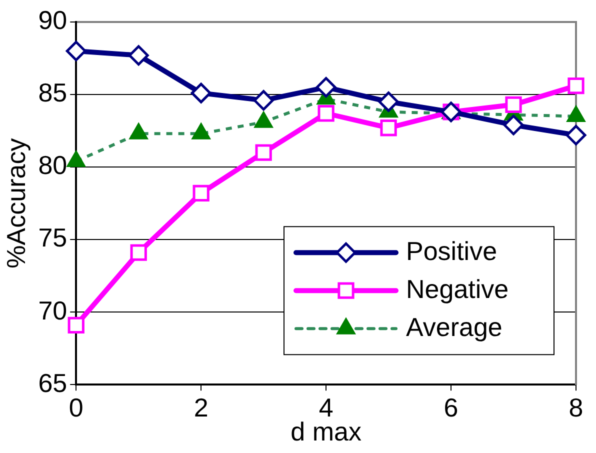  I want to click on x-tick-label: 8, so click(576, 407).